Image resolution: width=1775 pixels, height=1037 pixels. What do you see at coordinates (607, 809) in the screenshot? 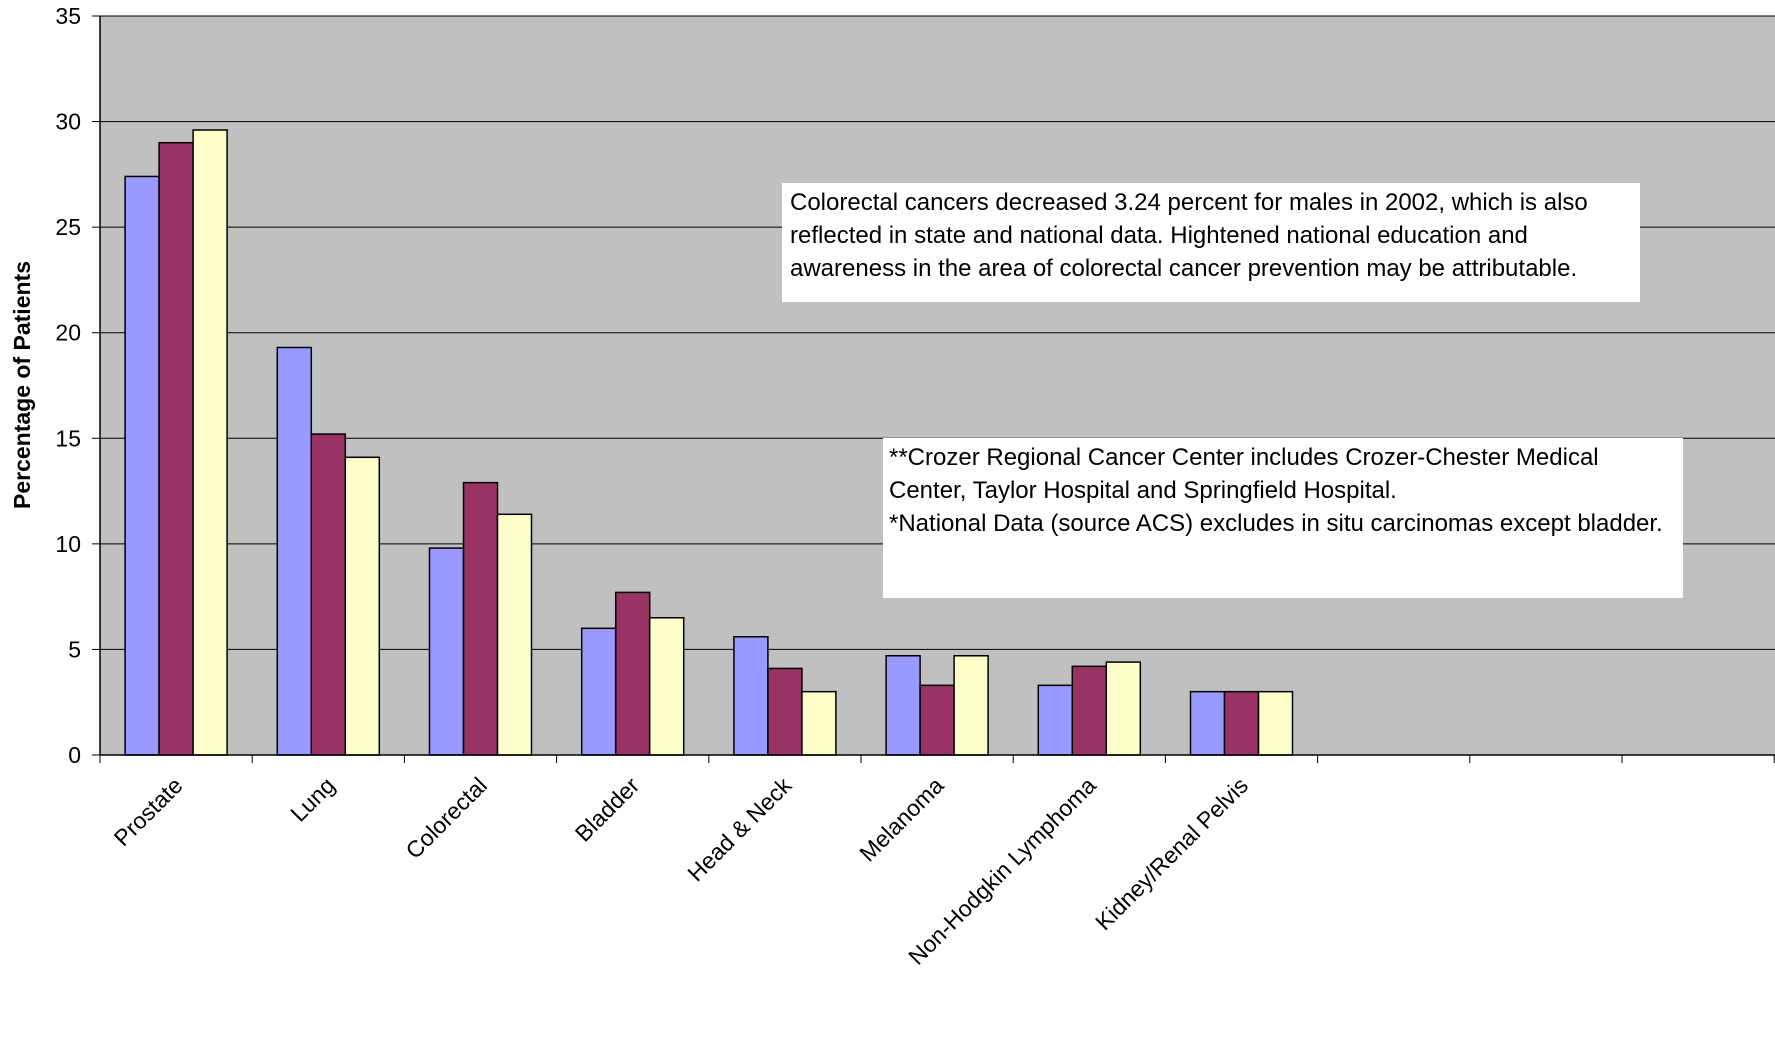
I see `x-tick-label: Bladder` at bounding box center [607, 809].